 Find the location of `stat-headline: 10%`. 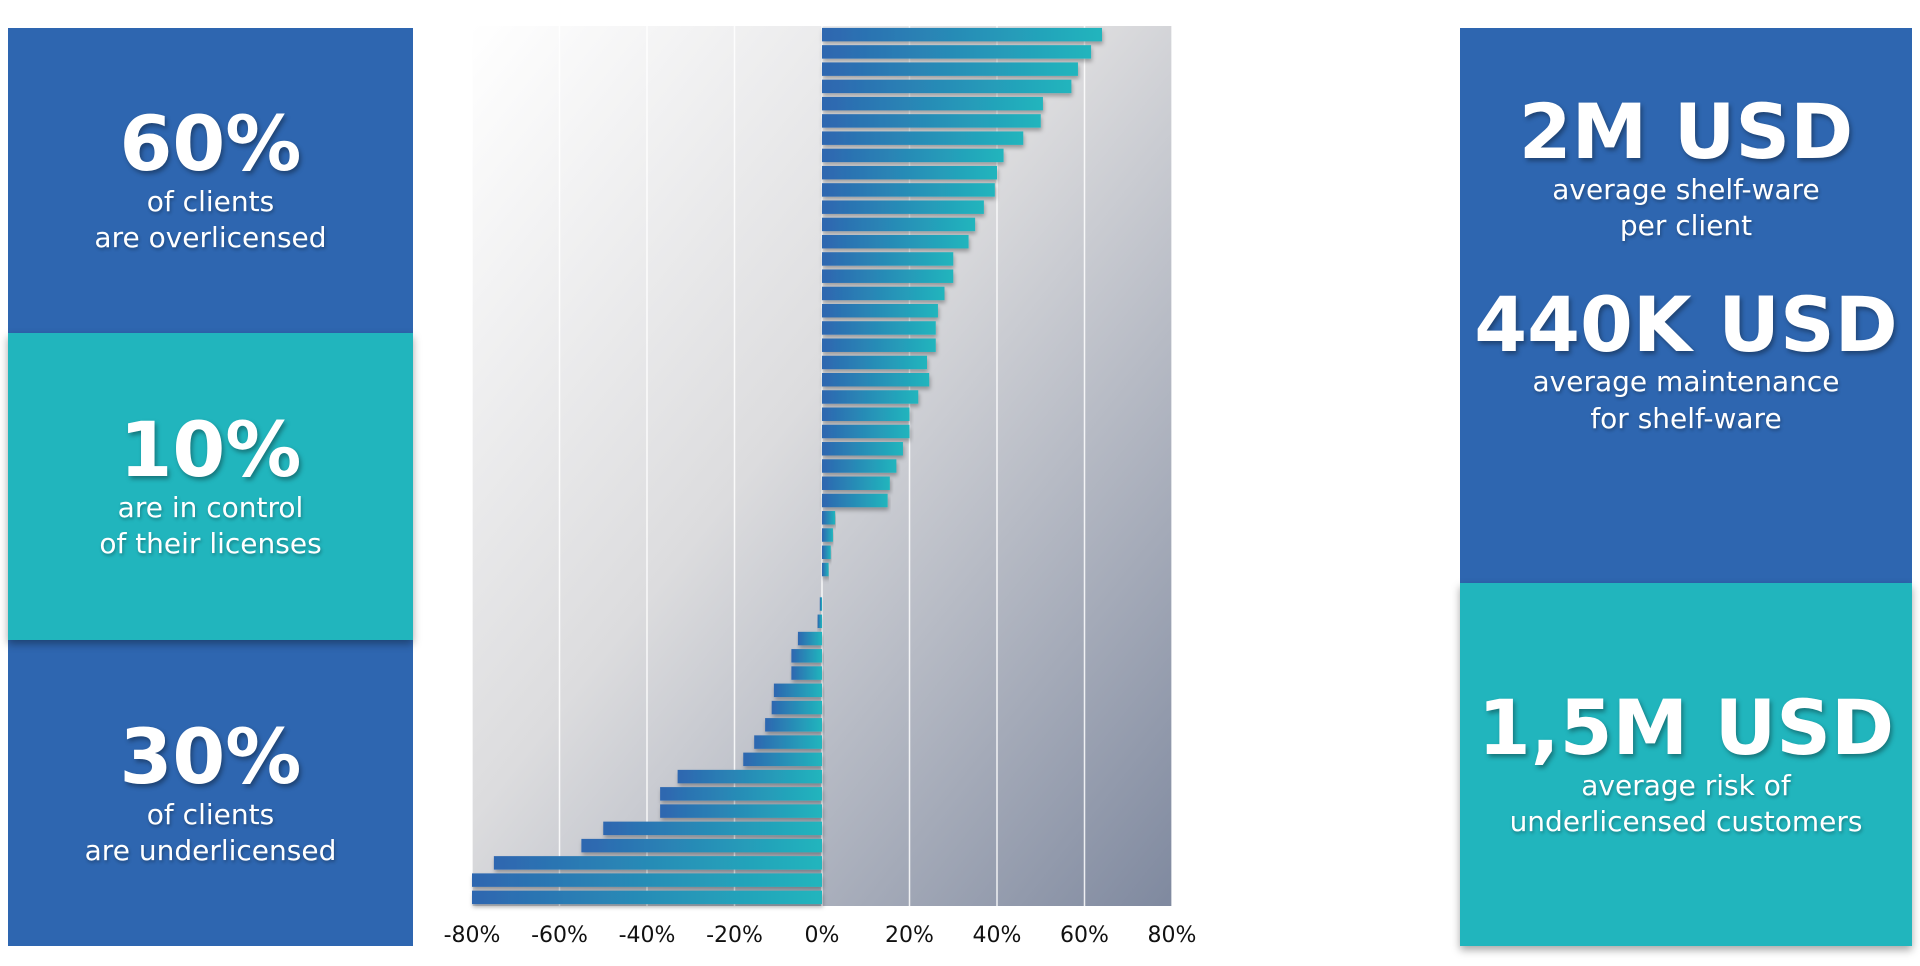

stat-headline: 10% is located at coordinates (210, 450).